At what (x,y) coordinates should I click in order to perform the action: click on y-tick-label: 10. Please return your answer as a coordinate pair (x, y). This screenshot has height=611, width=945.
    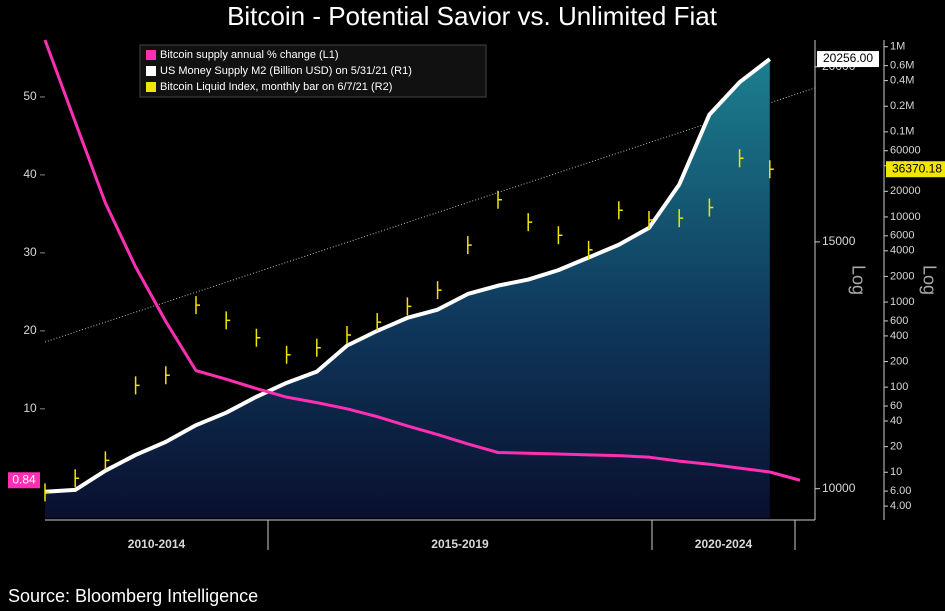
    Looking at the image, I should click on (30, 408).